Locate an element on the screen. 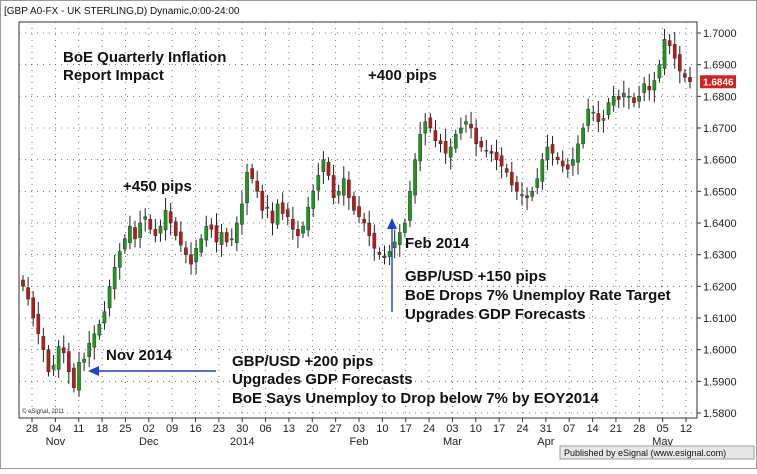 This screenshot has width=757, height=474. x-tick-label: 05 is located at coordinates (663, 429).